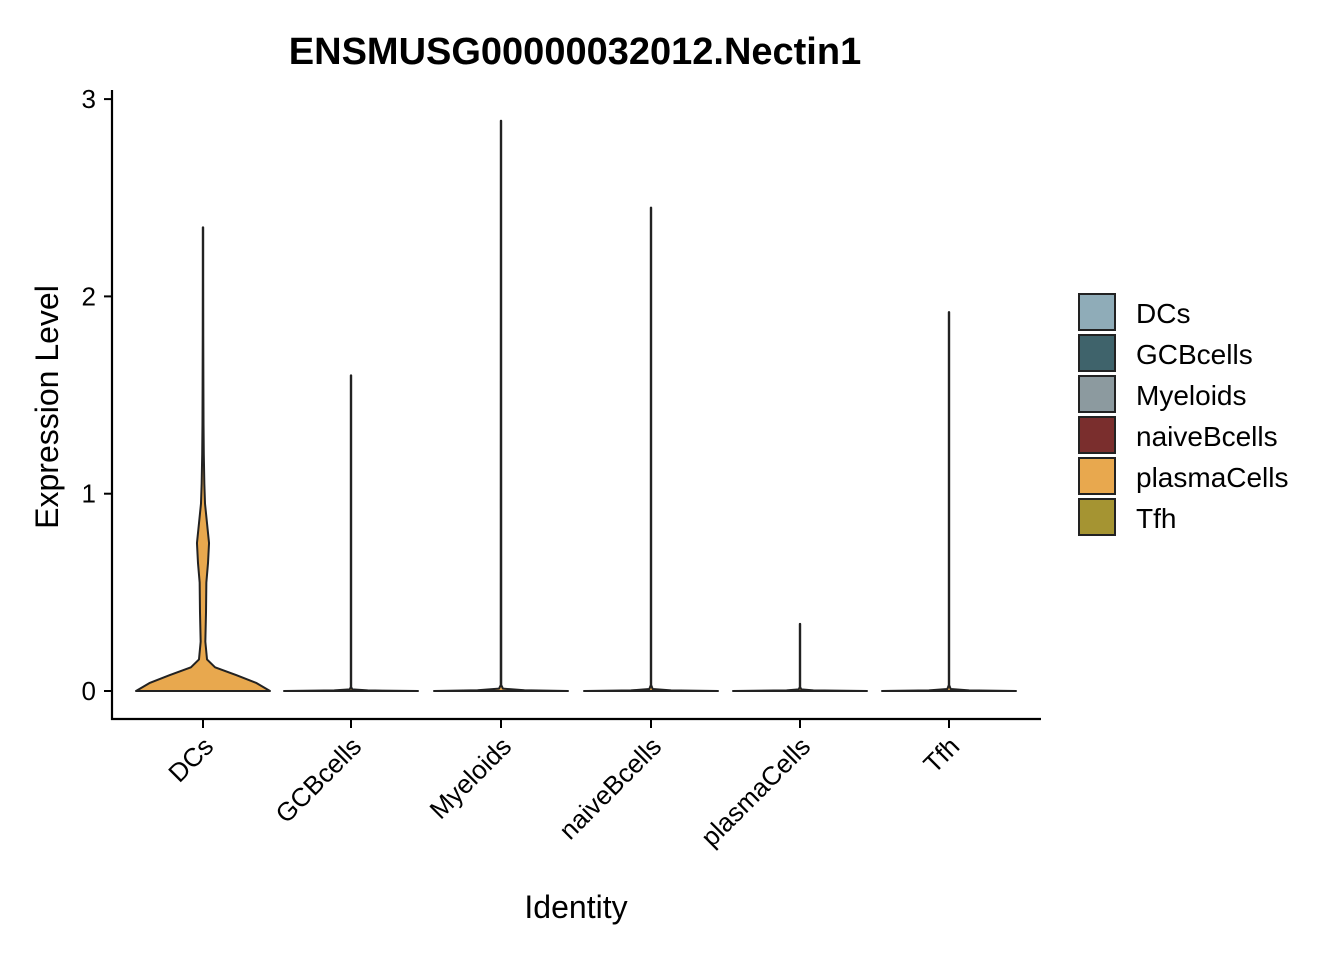 This screenshot has height=965, width=1344. What do you see at coordinates (190, 759) in the screenshot?
I see `x-tick-label-DCs: DCs` at bounding box center [190, 759].